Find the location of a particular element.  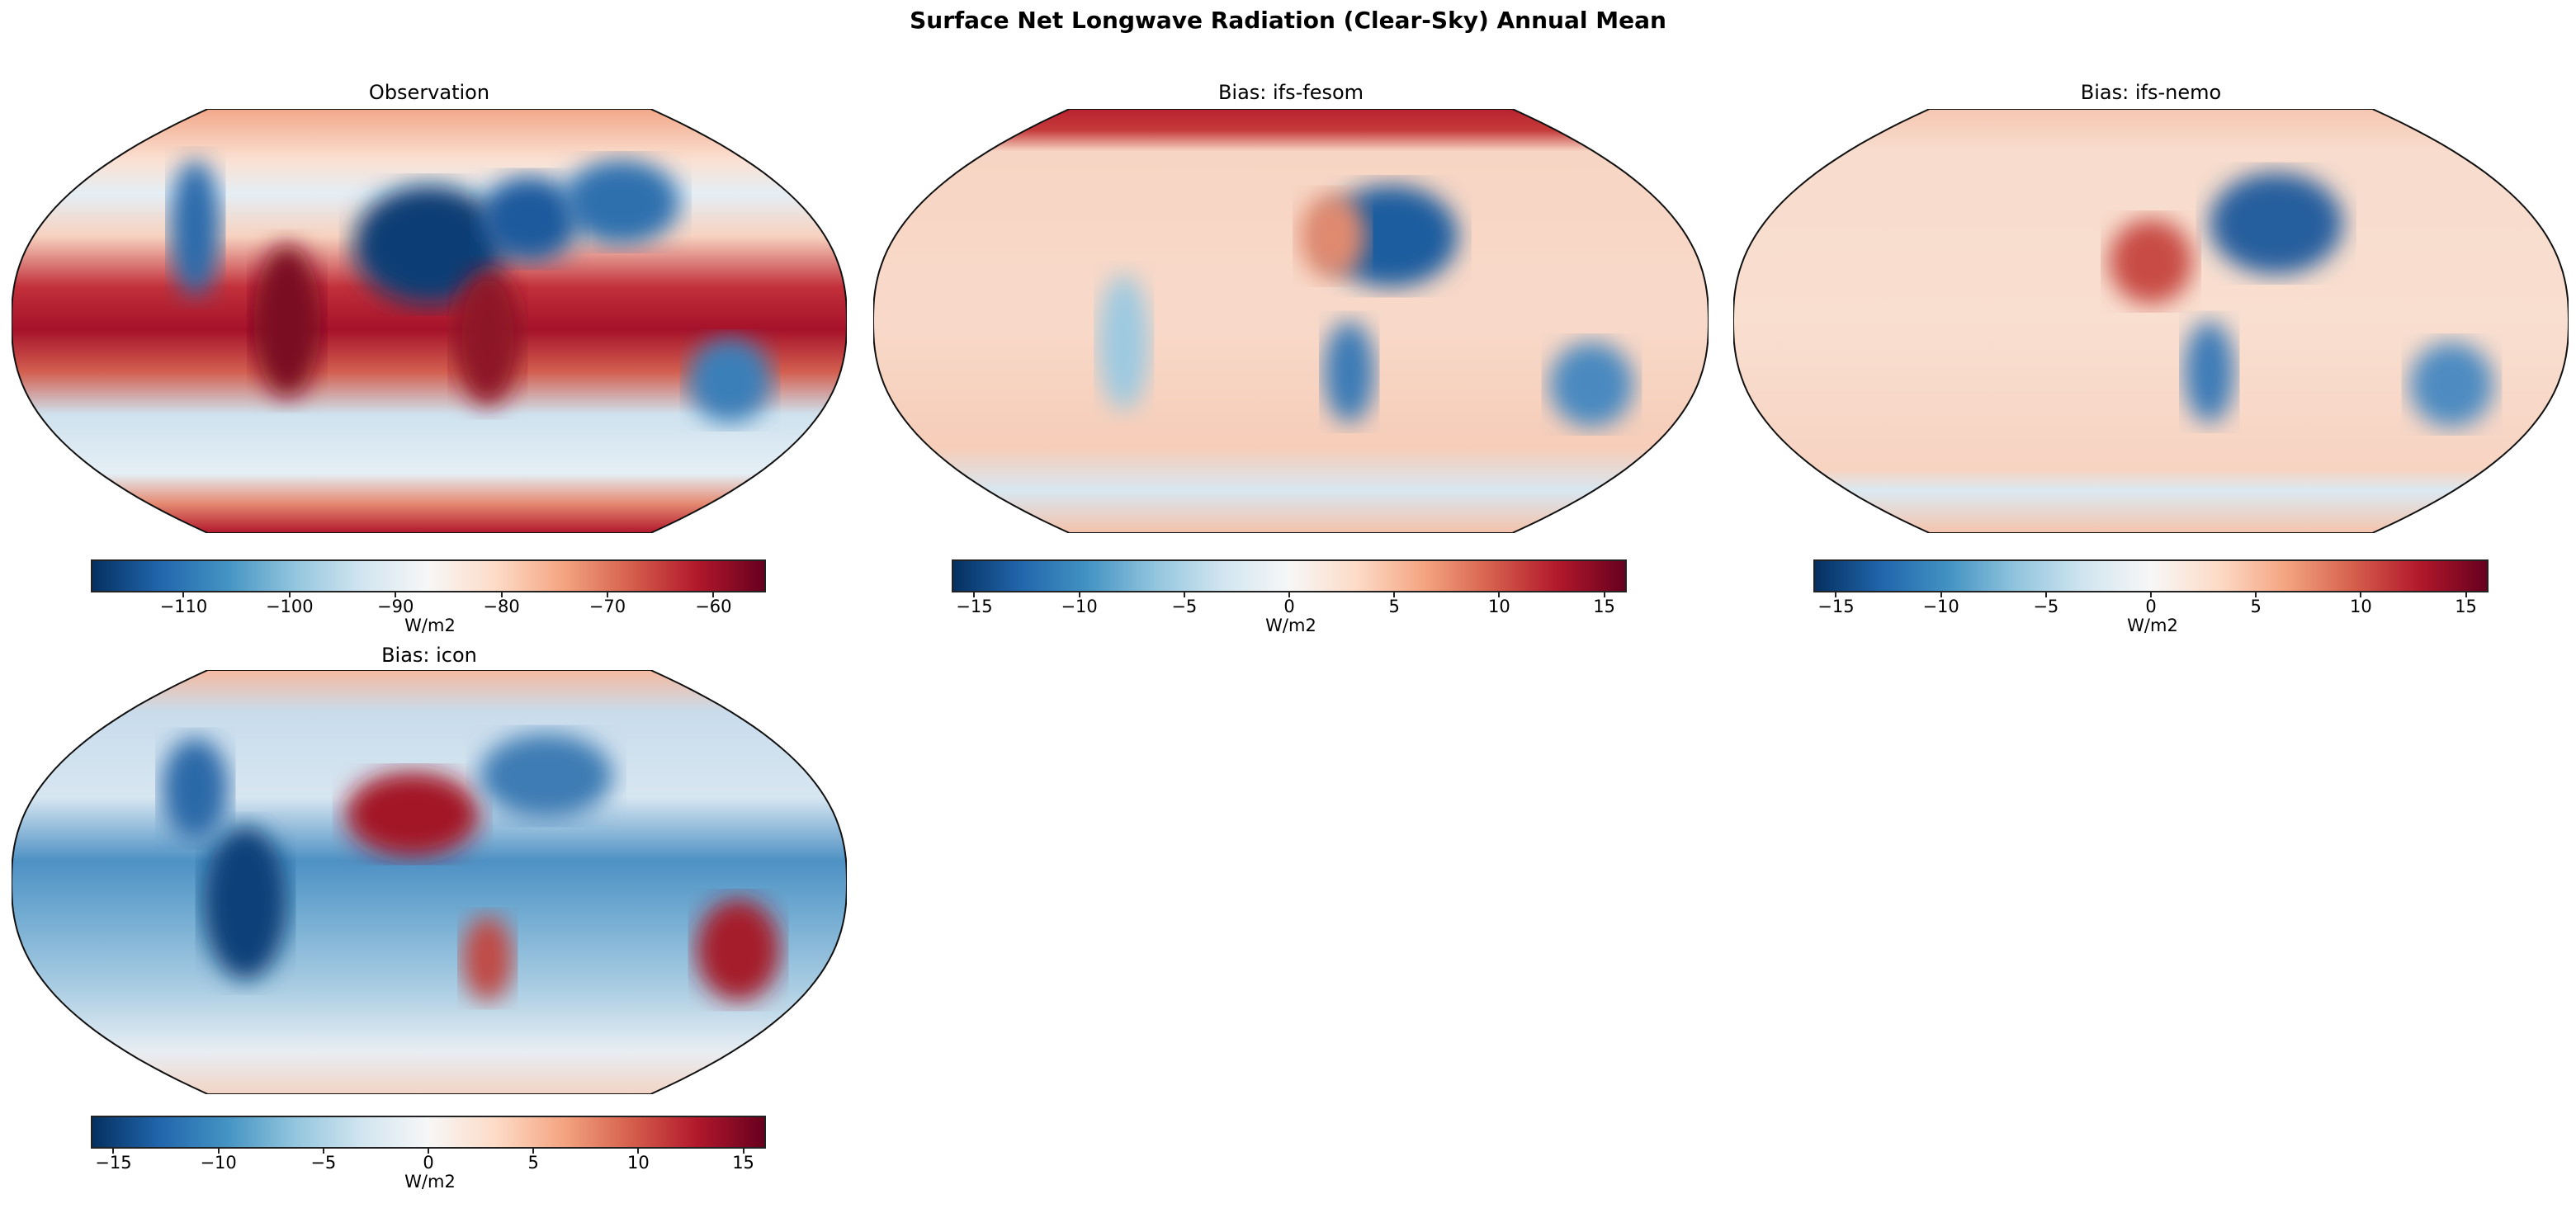

panel-title: Bias: ifs-fesom is located at coordinates (1290, 92).